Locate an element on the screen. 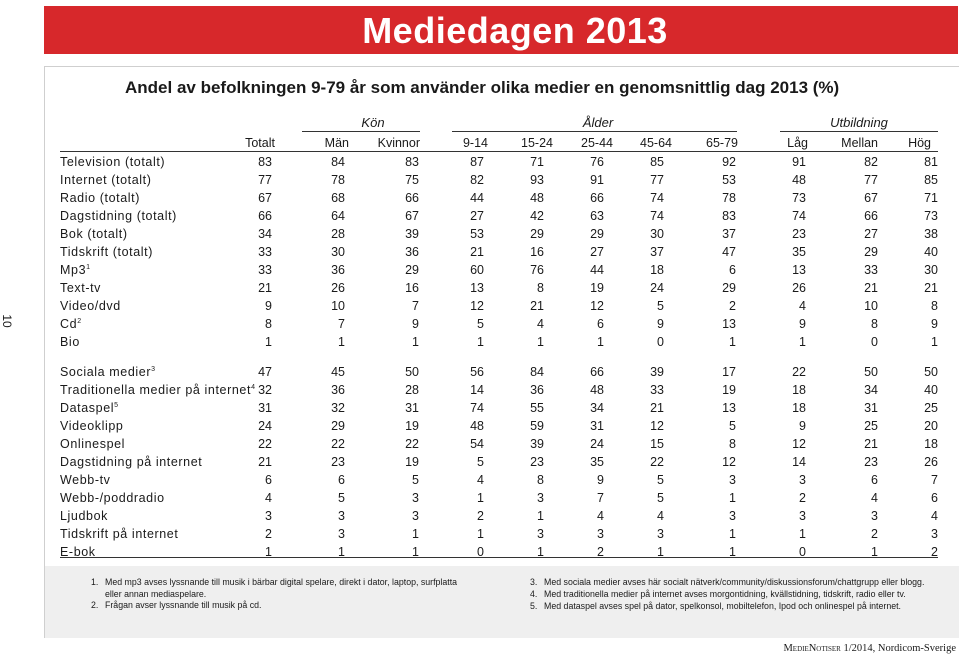 The width and height of the screenshot is (960, 656). group-rule-utbildning is located at coordinates (859, 131).